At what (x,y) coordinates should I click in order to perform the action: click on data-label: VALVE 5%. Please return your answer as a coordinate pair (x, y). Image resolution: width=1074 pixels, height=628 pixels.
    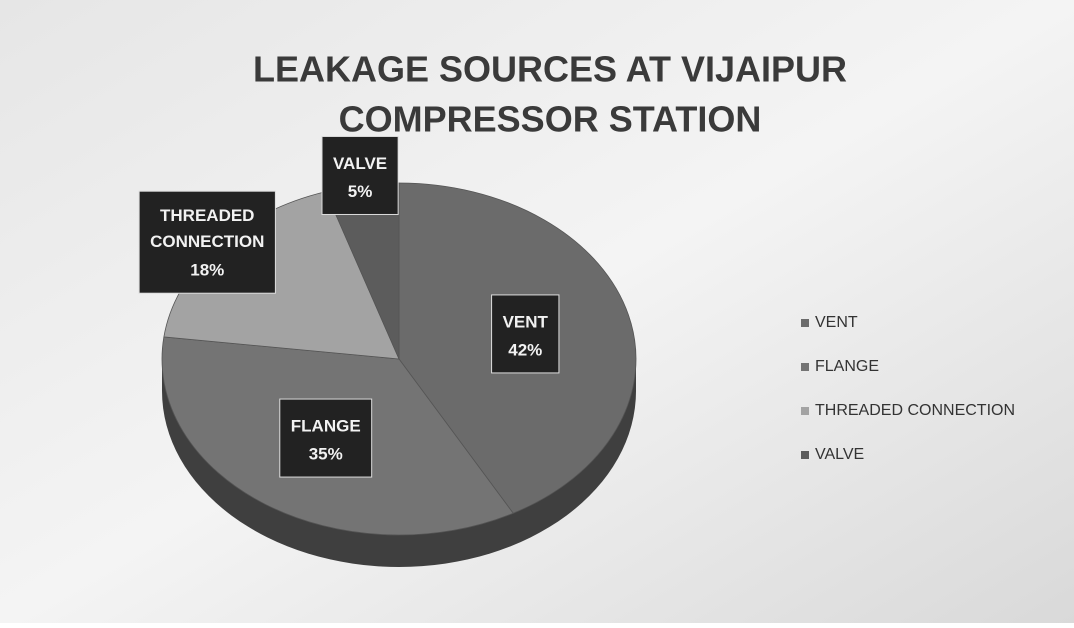
    Looking at the image, I should click on (360, 175).